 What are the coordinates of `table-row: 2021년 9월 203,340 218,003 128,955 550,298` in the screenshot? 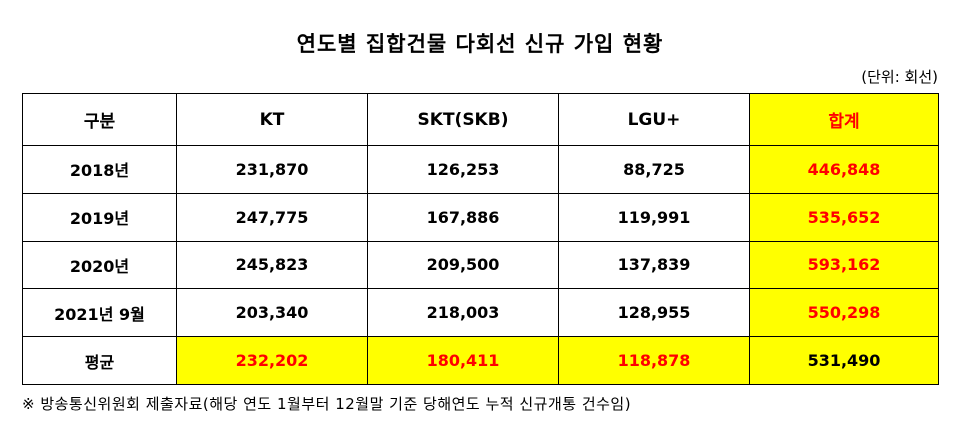 It's located at (480, 313).